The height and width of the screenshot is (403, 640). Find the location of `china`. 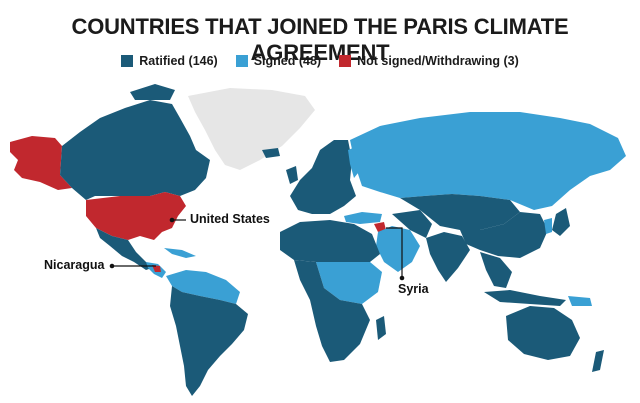

china is located at coordinates (504, 235).